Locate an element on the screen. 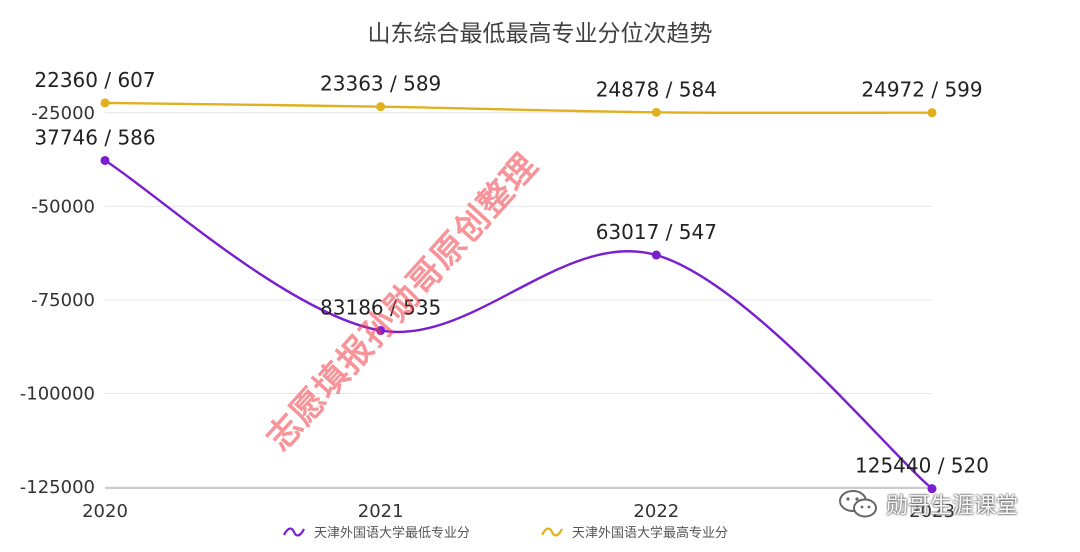 This screenshot has height=552, width=1080. chart-title: 山东综合最低最高专业分位次趋势 is located at coordinates (540, 34).